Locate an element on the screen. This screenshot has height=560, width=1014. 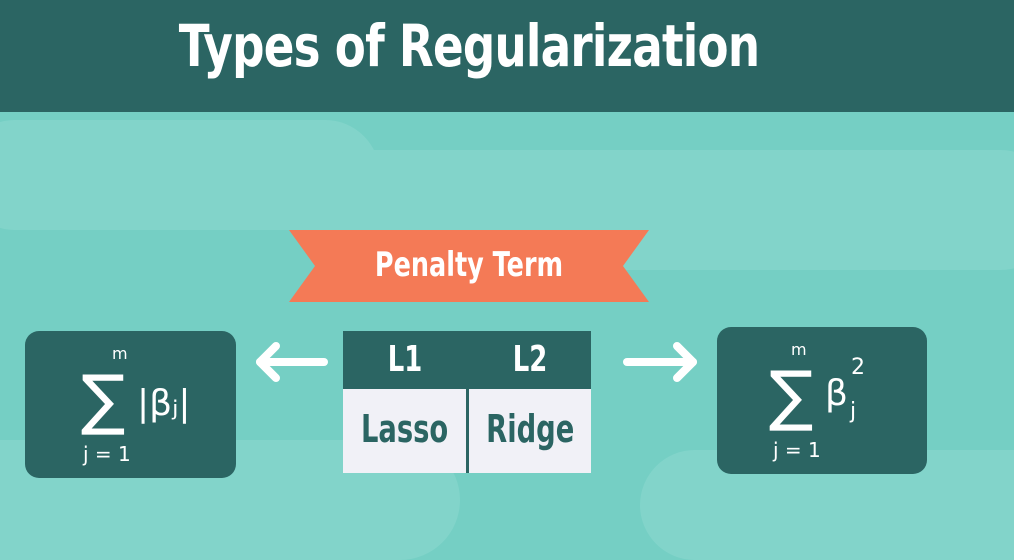
l2-header-cell: L2 is located at coordinates (530, 360).